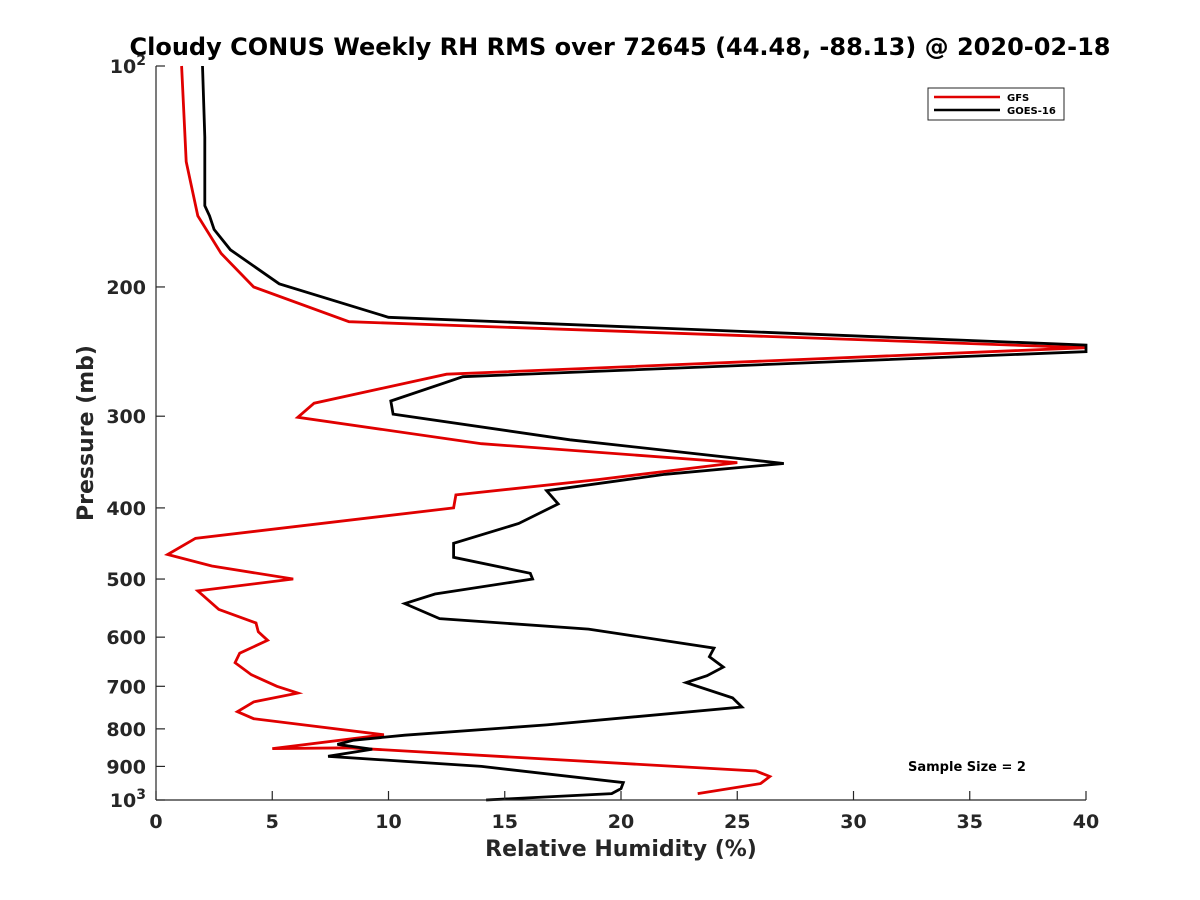  What do you see at coordinates (155, 822) in the screenshot?
I see `x-tick-label: 0` at bounding box center [155, 822].